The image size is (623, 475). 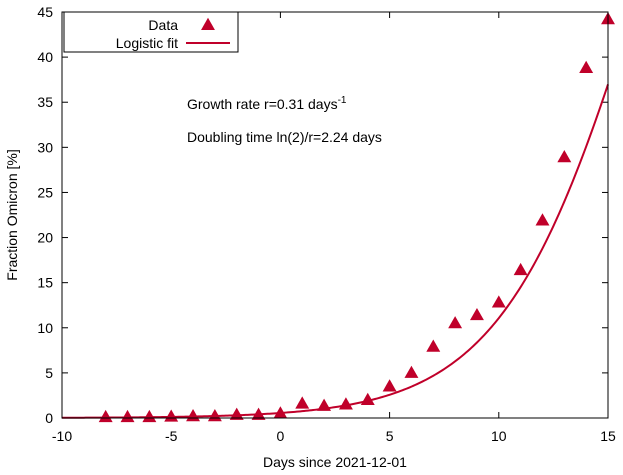 What do you see at coordinates (390, 436) in the screenshot?
I see `x-tick-label: 5` at bounding box center [390, 436].